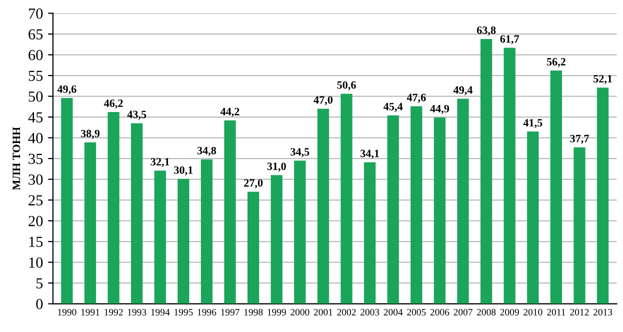 Image resolution: width=623 pixels, height=332 pixels. I want to click on y-tick-label: 55, so click(35, 75).